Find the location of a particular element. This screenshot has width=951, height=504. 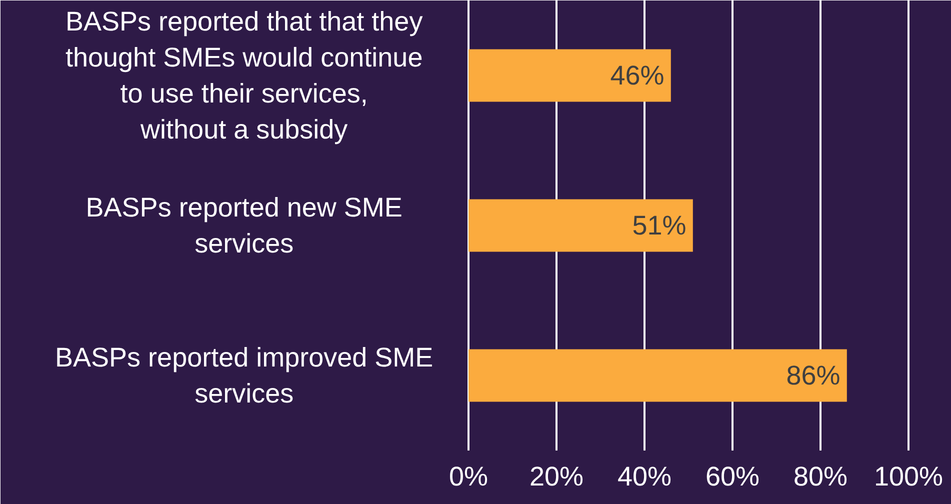

data-label: 86% is located at coordinates (813, 375).